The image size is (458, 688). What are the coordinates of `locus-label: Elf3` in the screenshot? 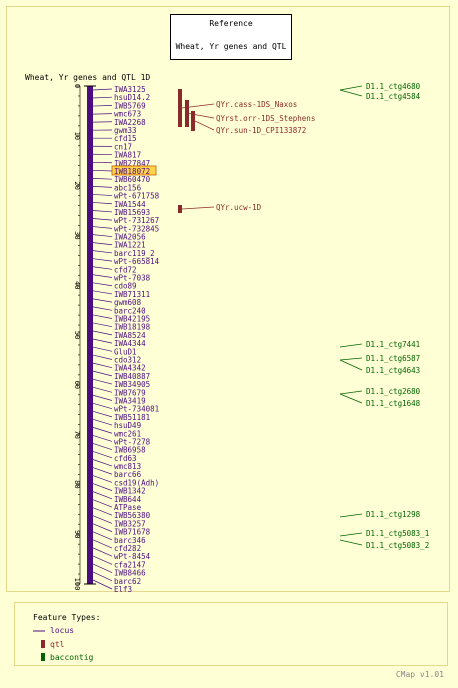 It's located at (123, 589).